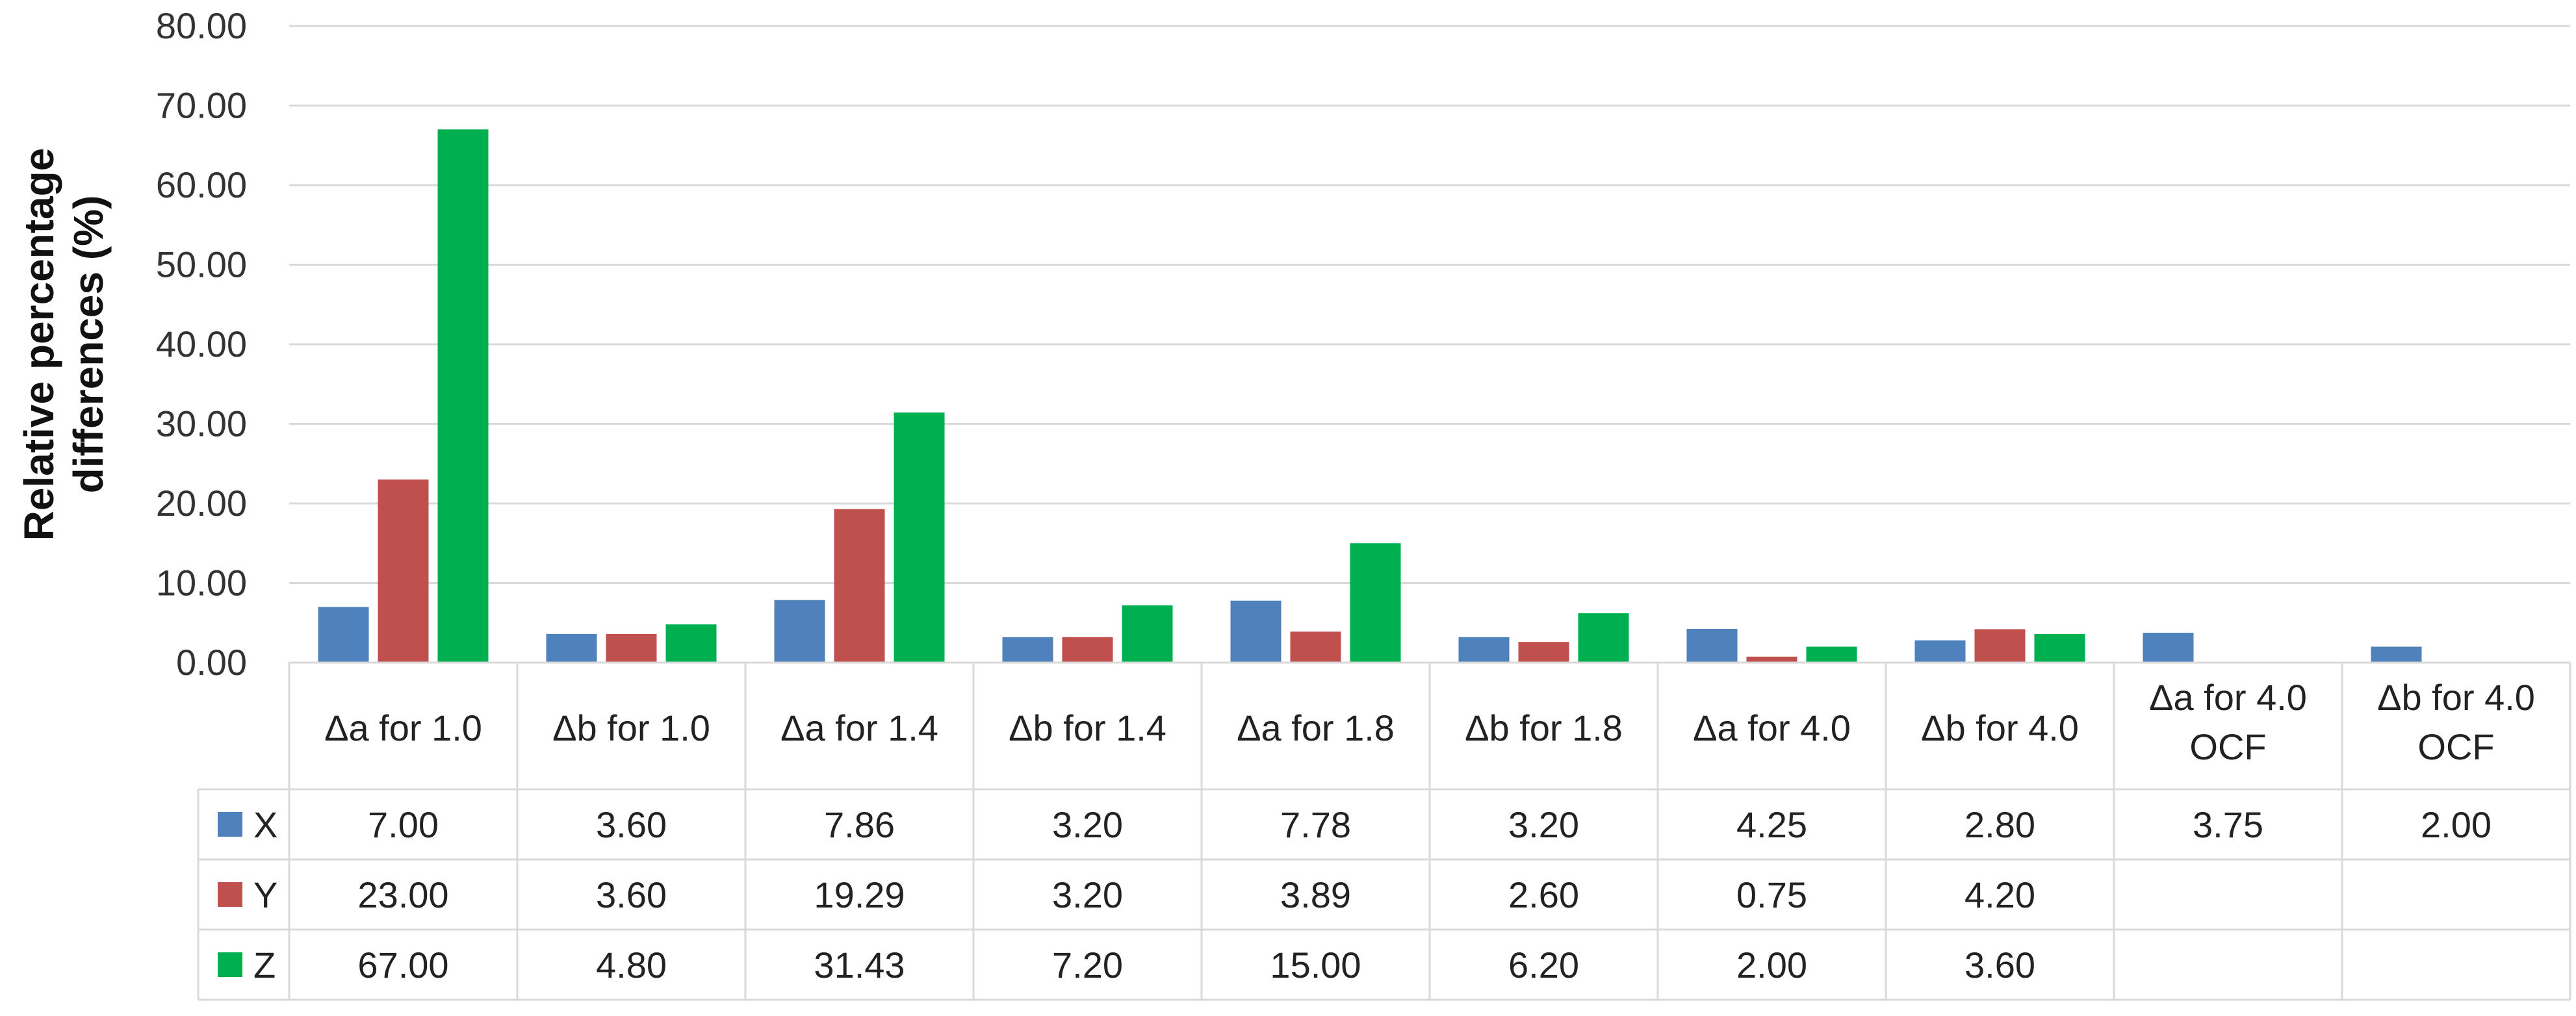 The height and width of the screenshot is (1016, 2576). I want to click on data-label: 4.25, so click(1772, 824).